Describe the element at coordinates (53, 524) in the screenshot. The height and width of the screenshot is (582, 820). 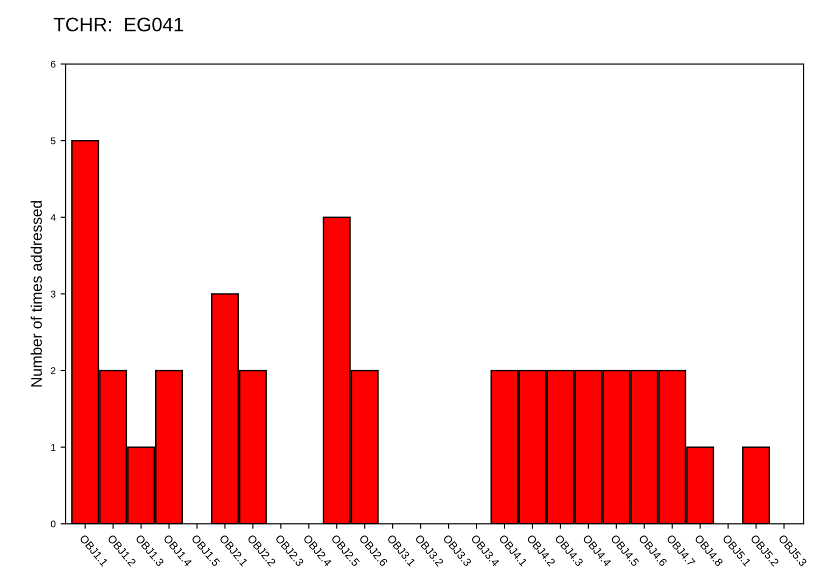
I see `y-tick-label: 0` at that location.